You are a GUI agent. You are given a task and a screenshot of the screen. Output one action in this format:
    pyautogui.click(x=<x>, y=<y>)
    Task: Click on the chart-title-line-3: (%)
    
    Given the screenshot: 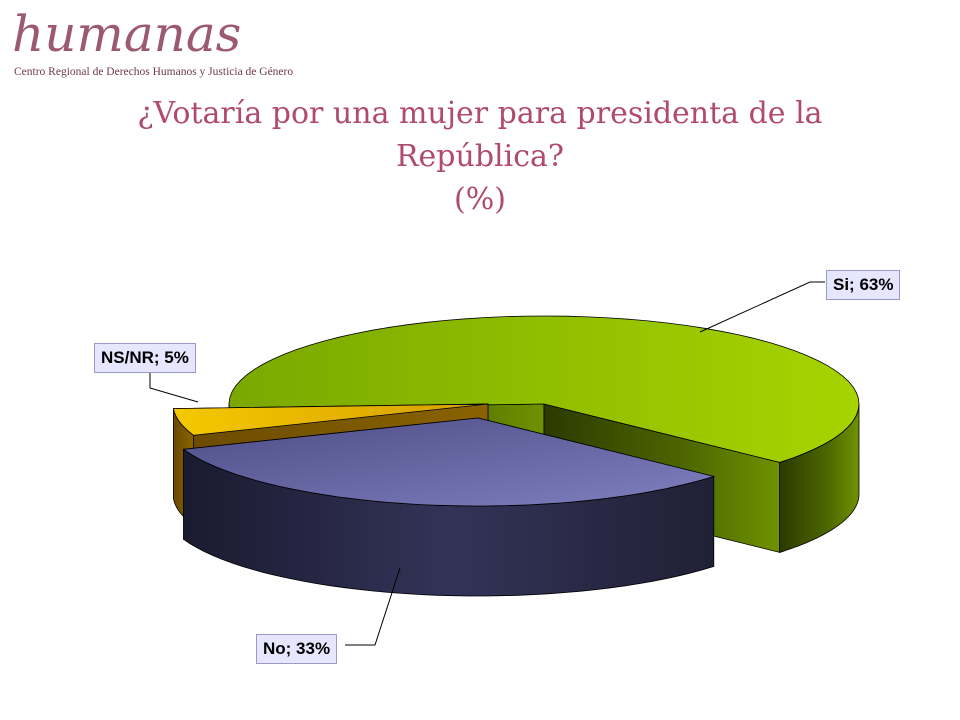 What is the action you would take?
    pyautogui.click(x=480, y=199)
    